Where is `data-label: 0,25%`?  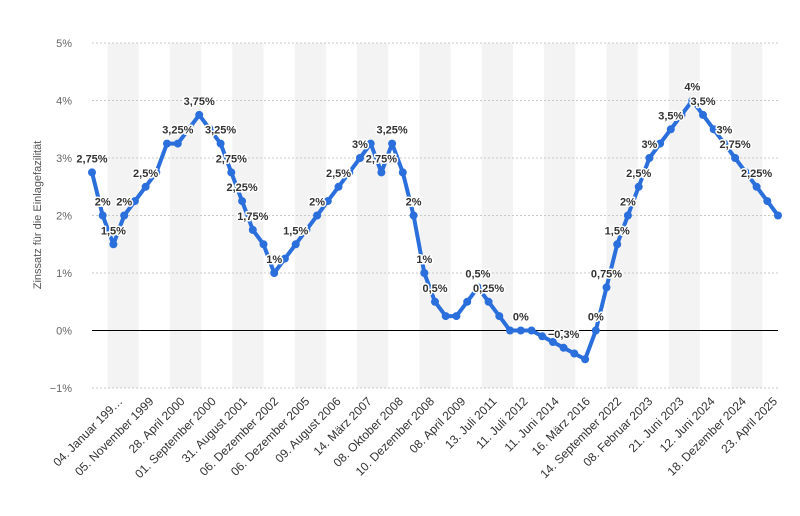
data-label: 0,25% is located at coordinates (488, 289).